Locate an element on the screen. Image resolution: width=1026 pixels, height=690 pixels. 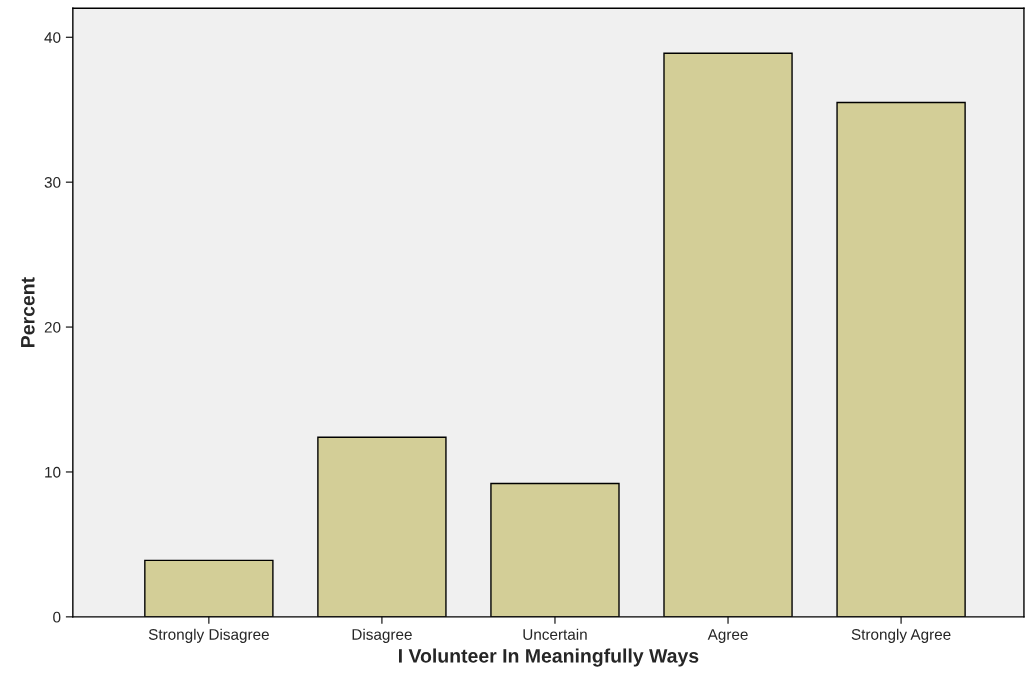
y-tick-label: 30 is located at coordinates (52, 182).